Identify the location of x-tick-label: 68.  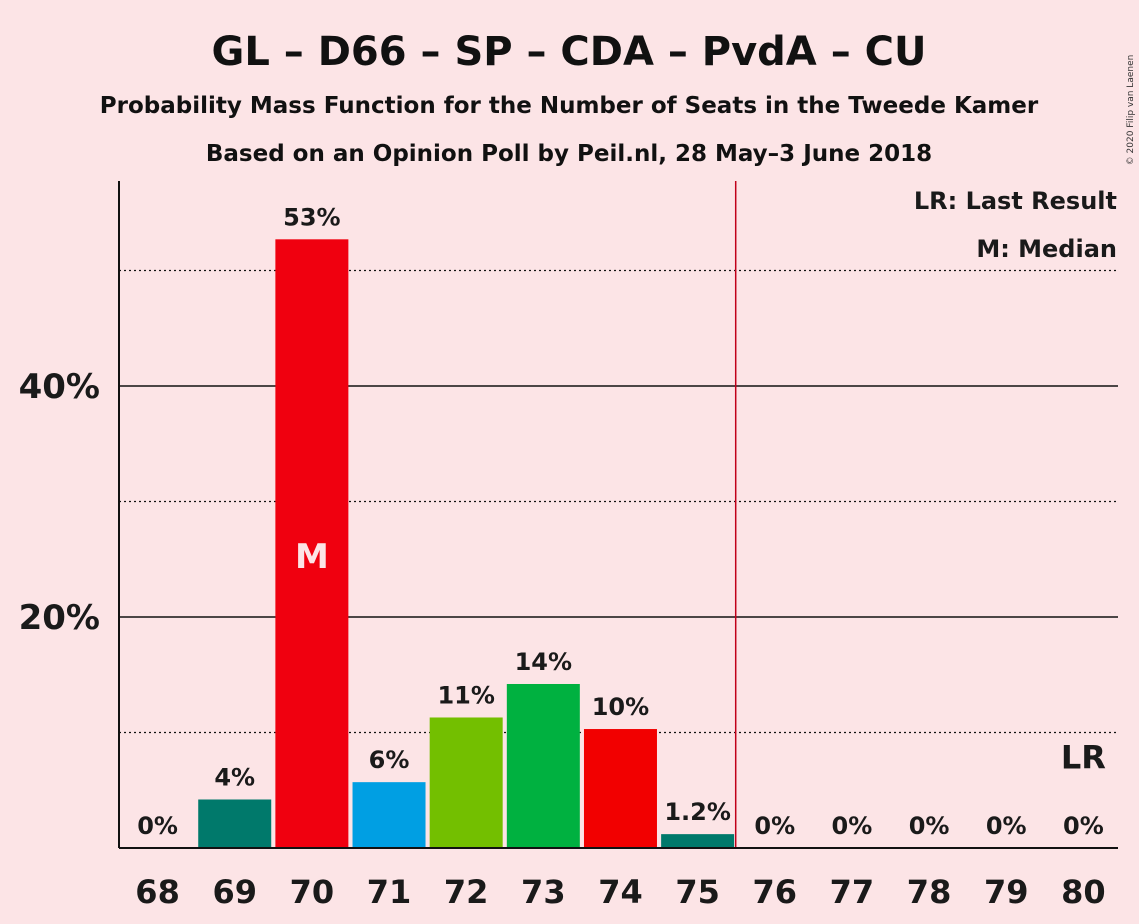
(157, 892).